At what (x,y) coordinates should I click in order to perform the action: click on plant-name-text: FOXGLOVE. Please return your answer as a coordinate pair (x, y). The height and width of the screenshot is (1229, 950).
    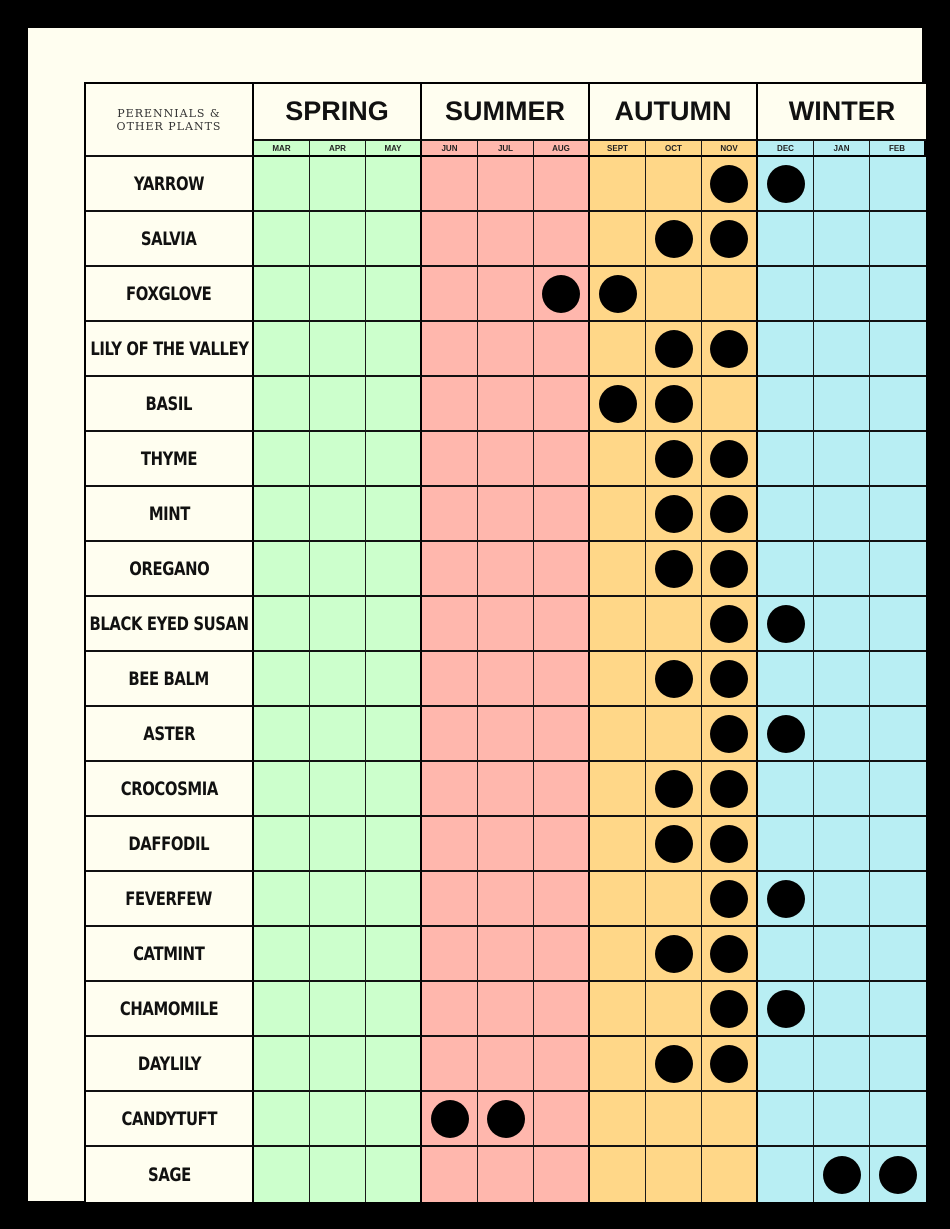
    Looking at the image, I should click on (169, 293).